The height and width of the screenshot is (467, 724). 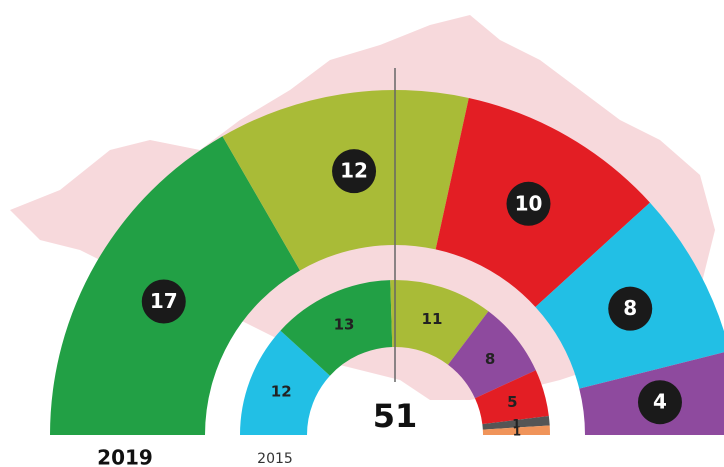 I want to click on total-label: 51, so click(x=395, y=416).